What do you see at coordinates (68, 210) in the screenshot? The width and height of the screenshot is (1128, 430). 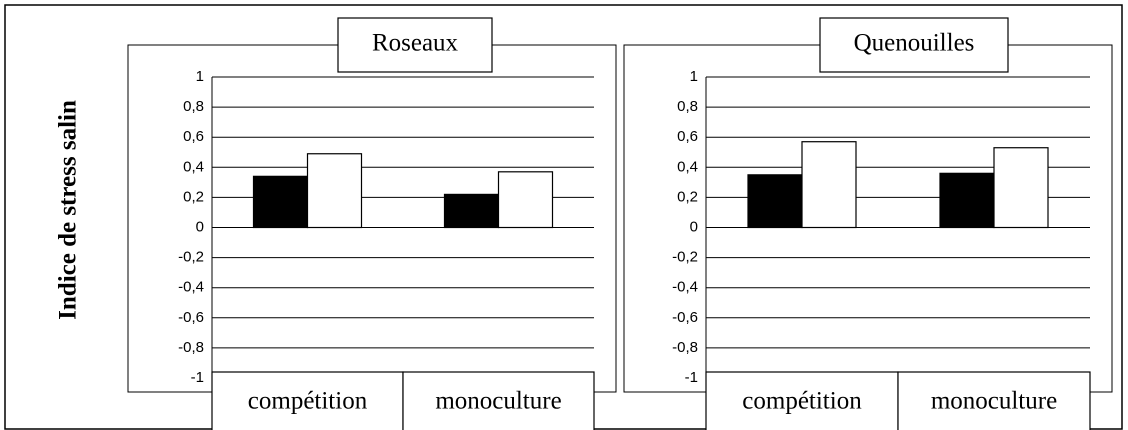 I see `y-axis-label: Indice de stress salin` at bounding box center [68, 210].